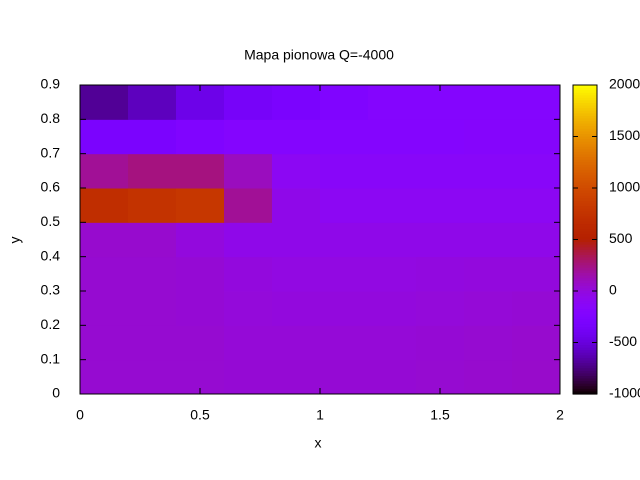 This screenshot has width=640, height=480. What do you see at coordinates (200, 415) in the screenshot?
I see `x-tick-label: 0.5` at bounding box center [200, 415].